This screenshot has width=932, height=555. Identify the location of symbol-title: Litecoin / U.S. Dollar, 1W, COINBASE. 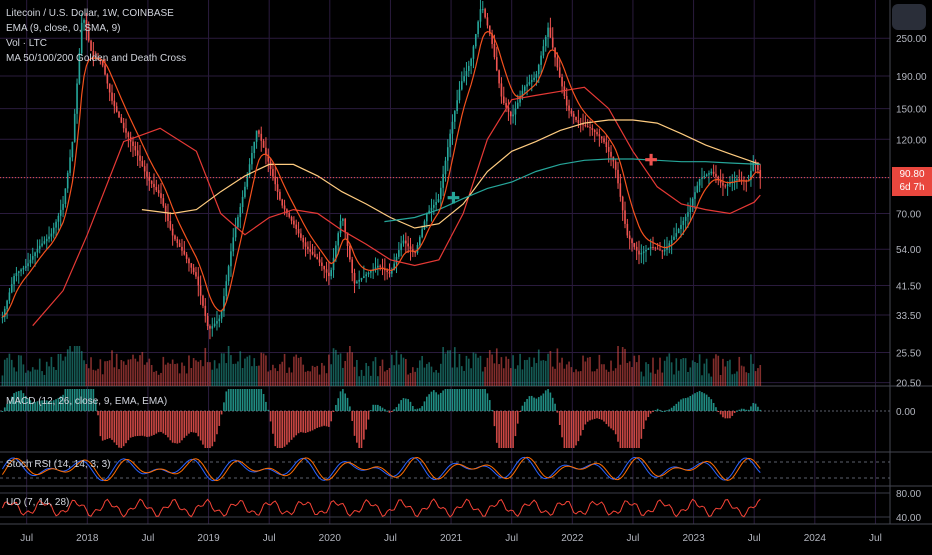
(90, 13).